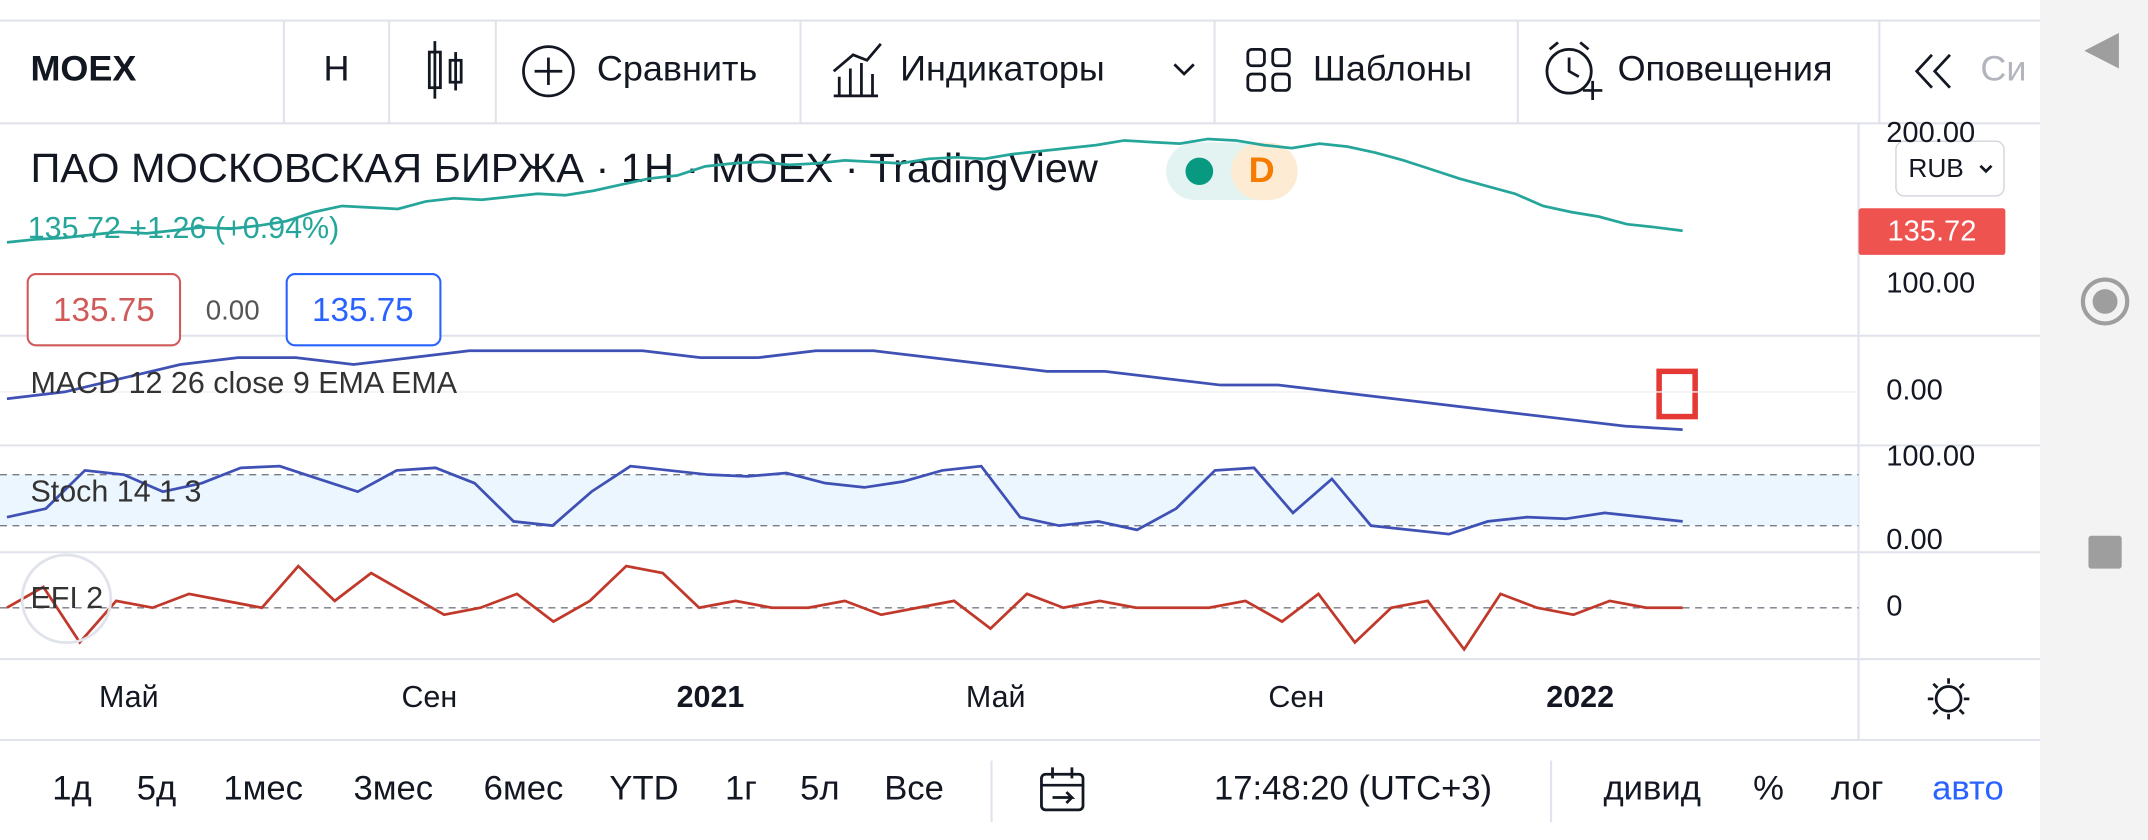 The width and height of the screenshot is (2148, 840). What do you see at coordinates (1986, 169) in the screenshot?
I see `currency-chevron` at bounding box center [1986, 169].